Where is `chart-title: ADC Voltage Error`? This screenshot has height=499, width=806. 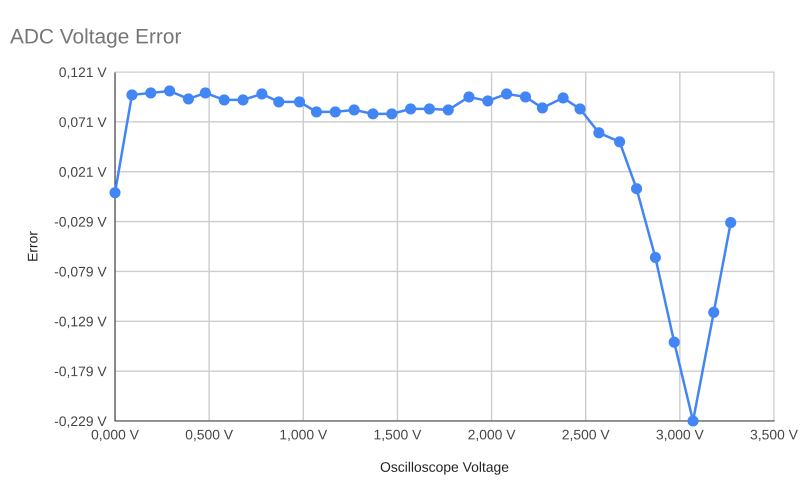
chart-title: ADC Voltage Error is located at coordinates (96, 38).